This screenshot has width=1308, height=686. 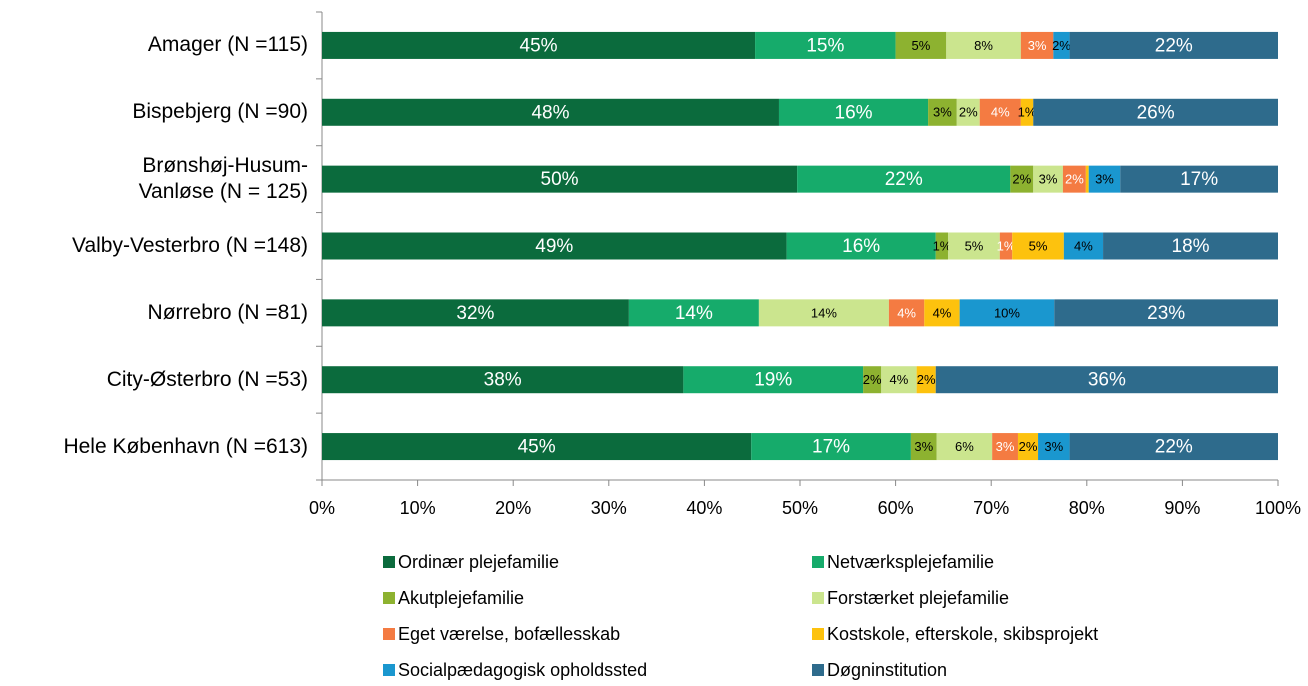 I want to click on x-tick-label: 20%, so click(x=513, y=508).